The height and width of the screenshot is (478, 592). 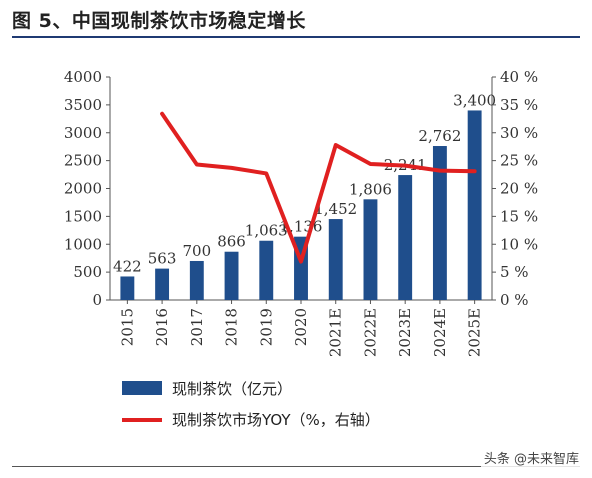 I want to click on right-axis-ticks: 0 % 5 % 10 % 15 % 20 % 25 % 30 % 35 % 40 %, so click(x=515, y=188).